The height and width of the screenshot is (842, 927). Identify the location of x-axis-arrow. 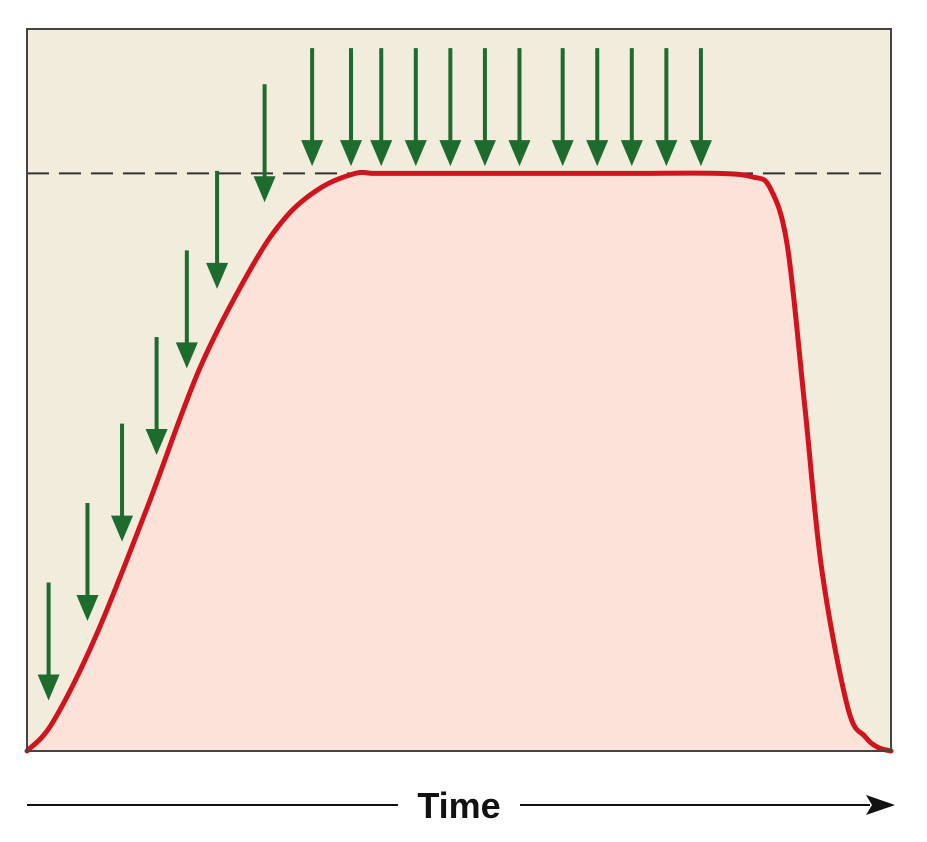
(461, 805).